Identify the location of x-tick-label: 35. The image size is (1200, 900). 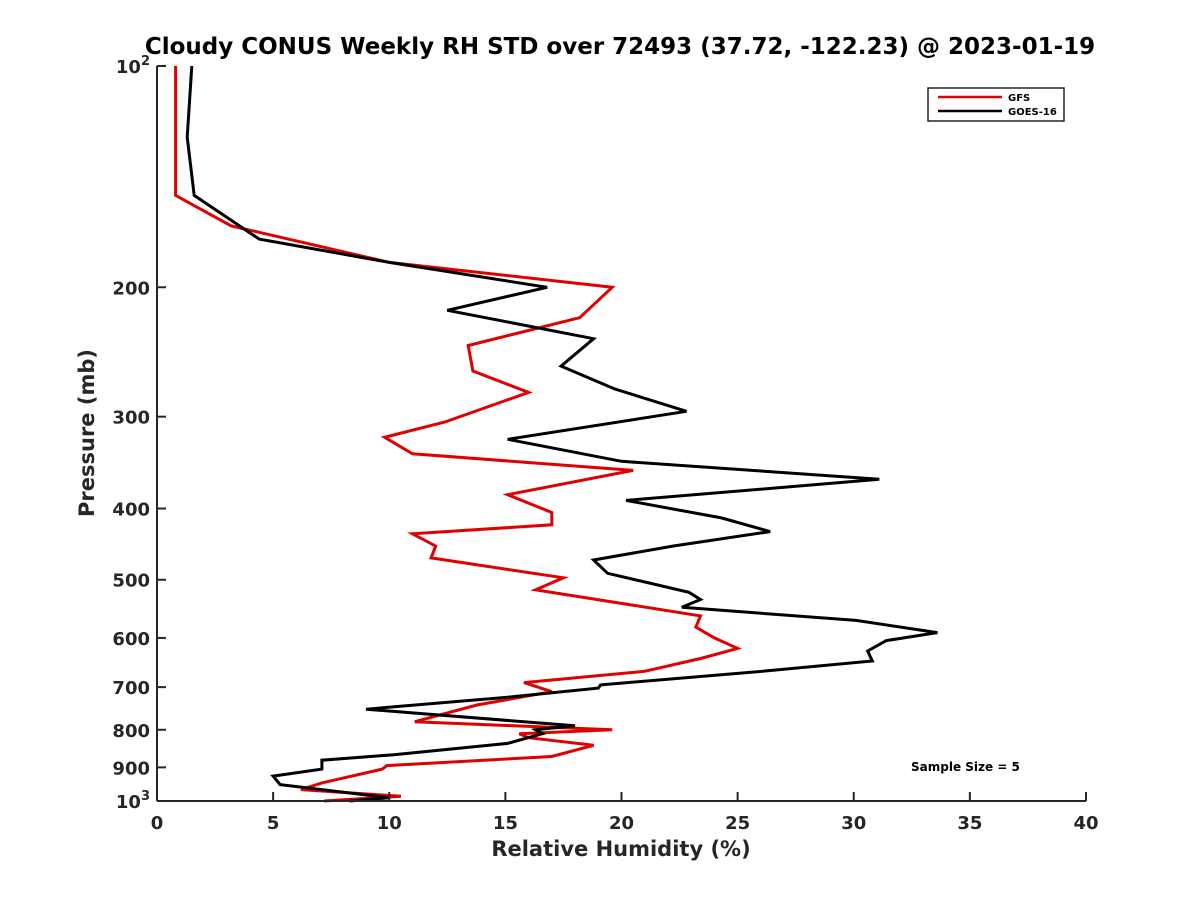
(969, 823).